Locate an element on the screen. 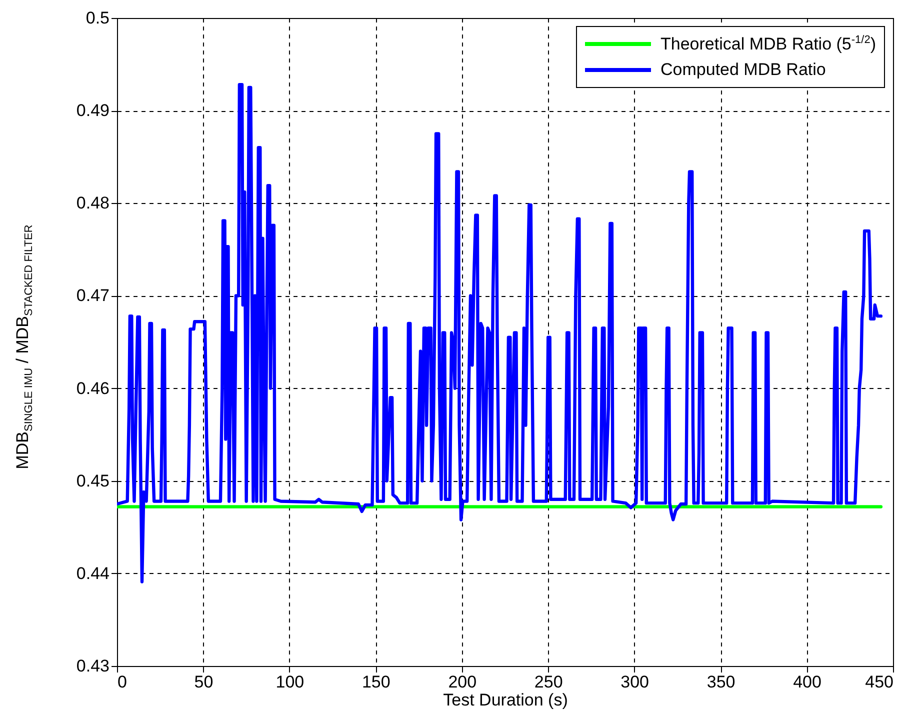 This screenshot has width=922, height=713. y-tick-label: 0.44 is located at coordinates (93, 573).